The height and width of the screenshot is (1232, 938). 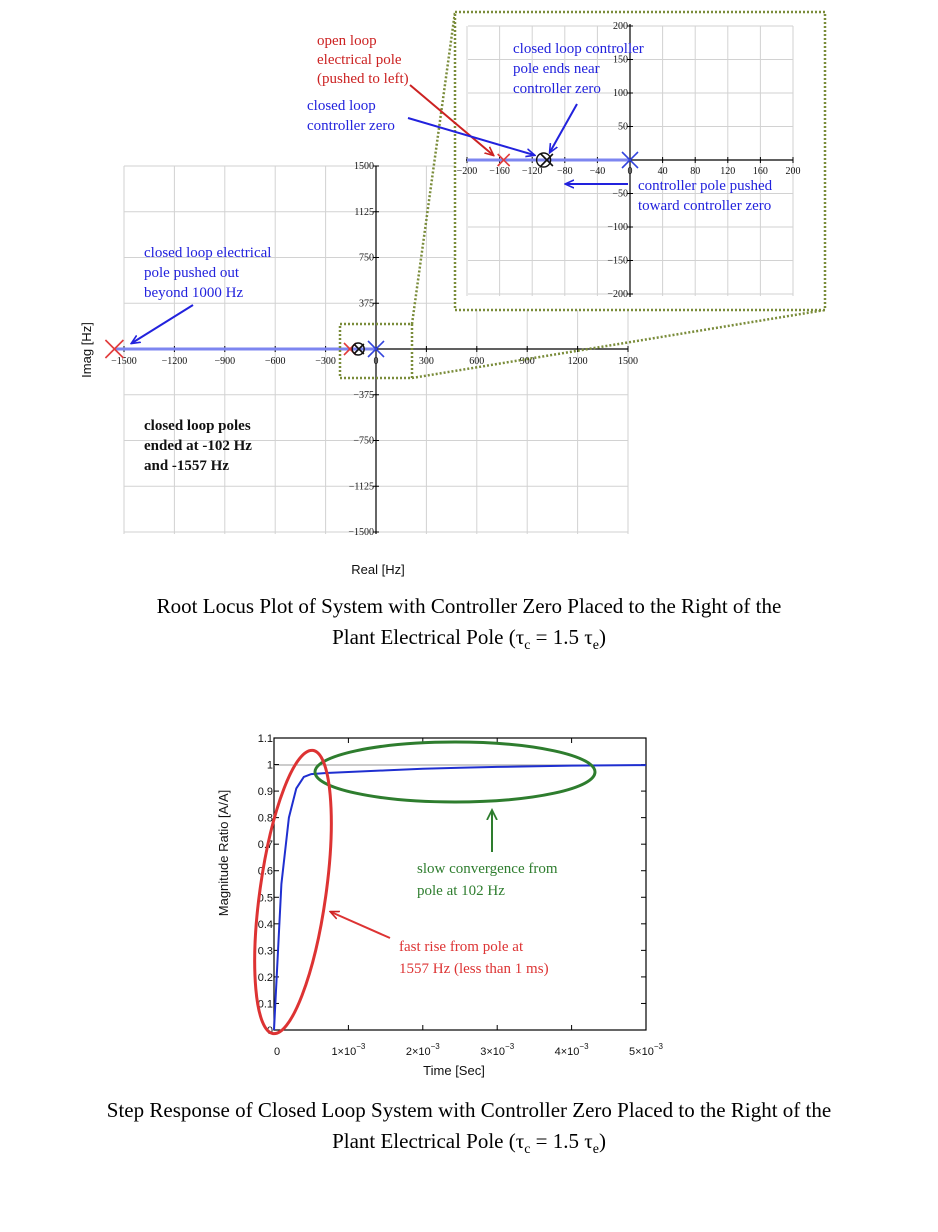 What do you see at coordinates (265, 819) in the screenshot?
I see `step-y-tick-label: 0.8` at bounding box center [265, 819].